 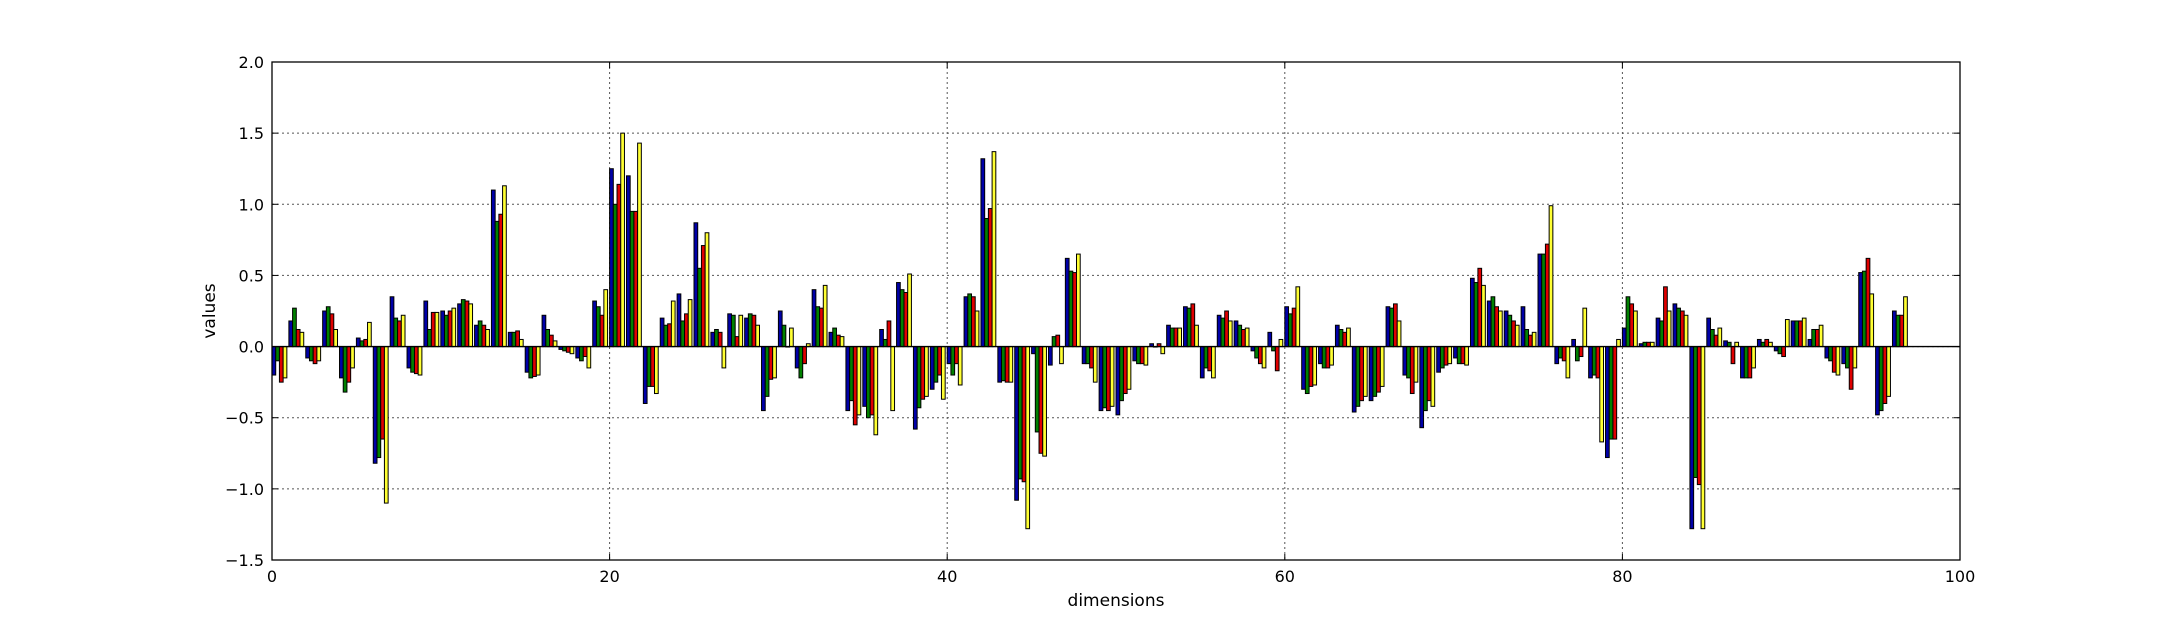 I want to click on y-axis-label: values, so click(x=210, y=310).